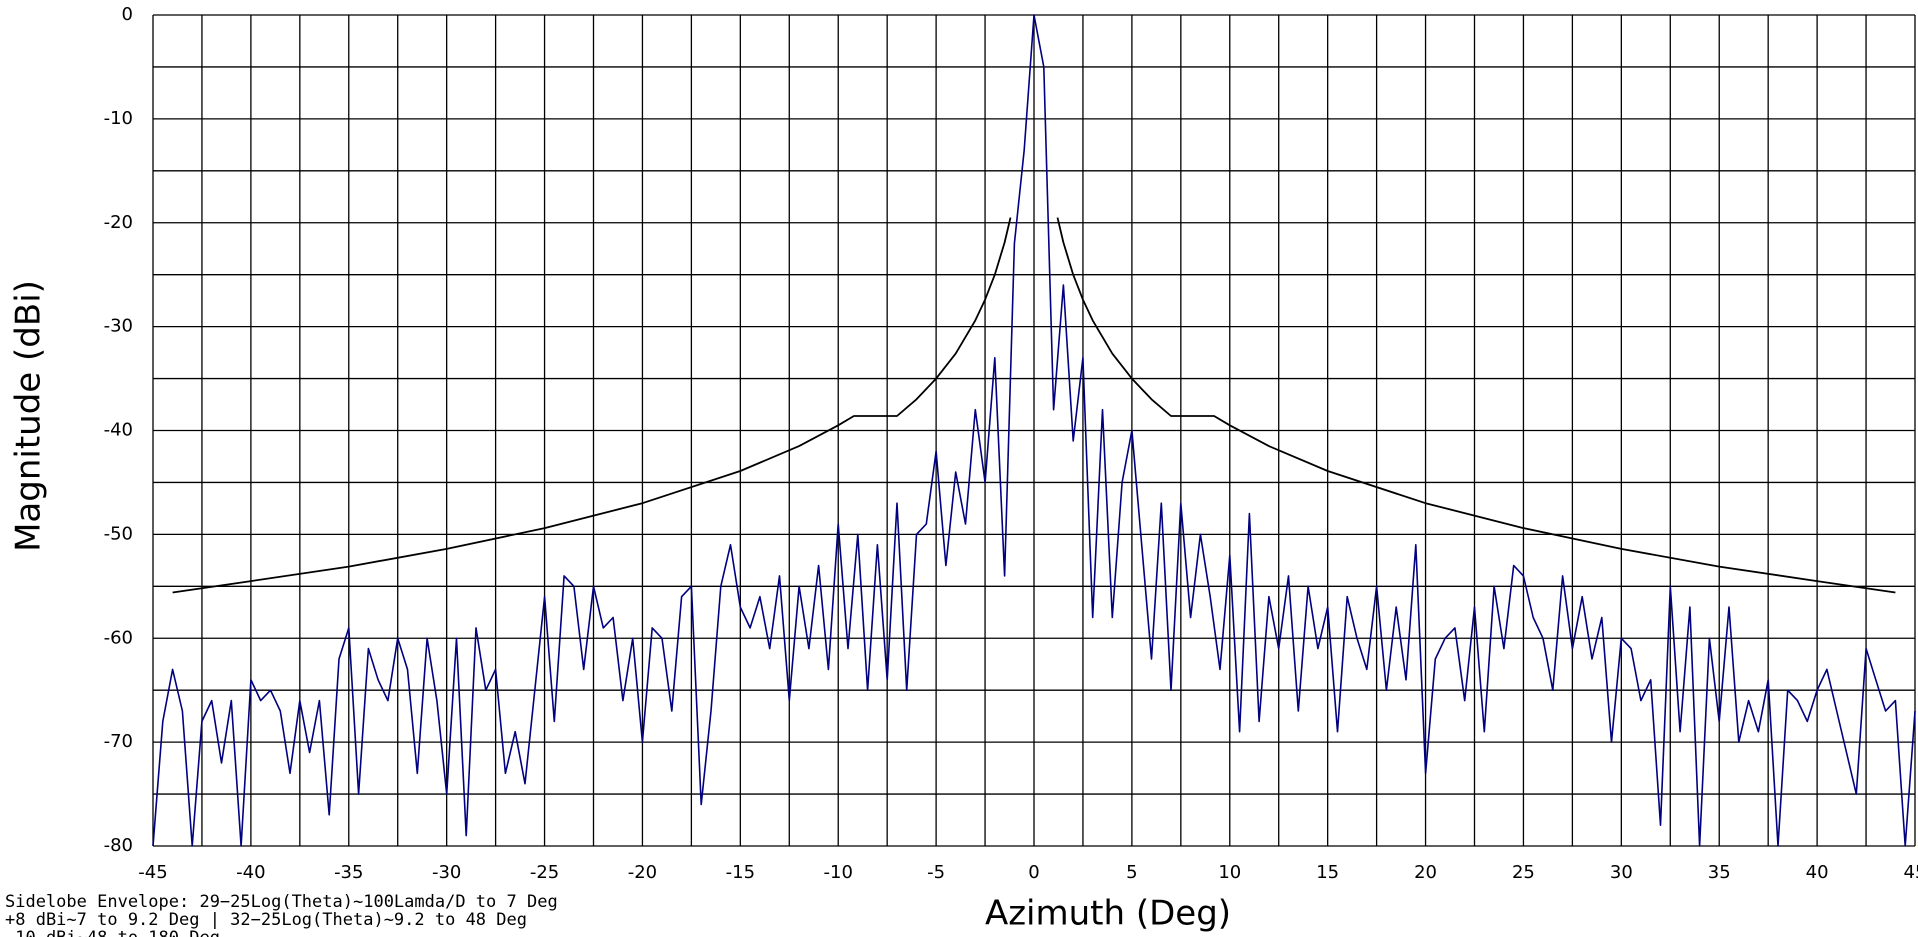 The width and height of the screenshot is (1918, 937). I want to click on y-tick-label: -30, so click(118, 326).